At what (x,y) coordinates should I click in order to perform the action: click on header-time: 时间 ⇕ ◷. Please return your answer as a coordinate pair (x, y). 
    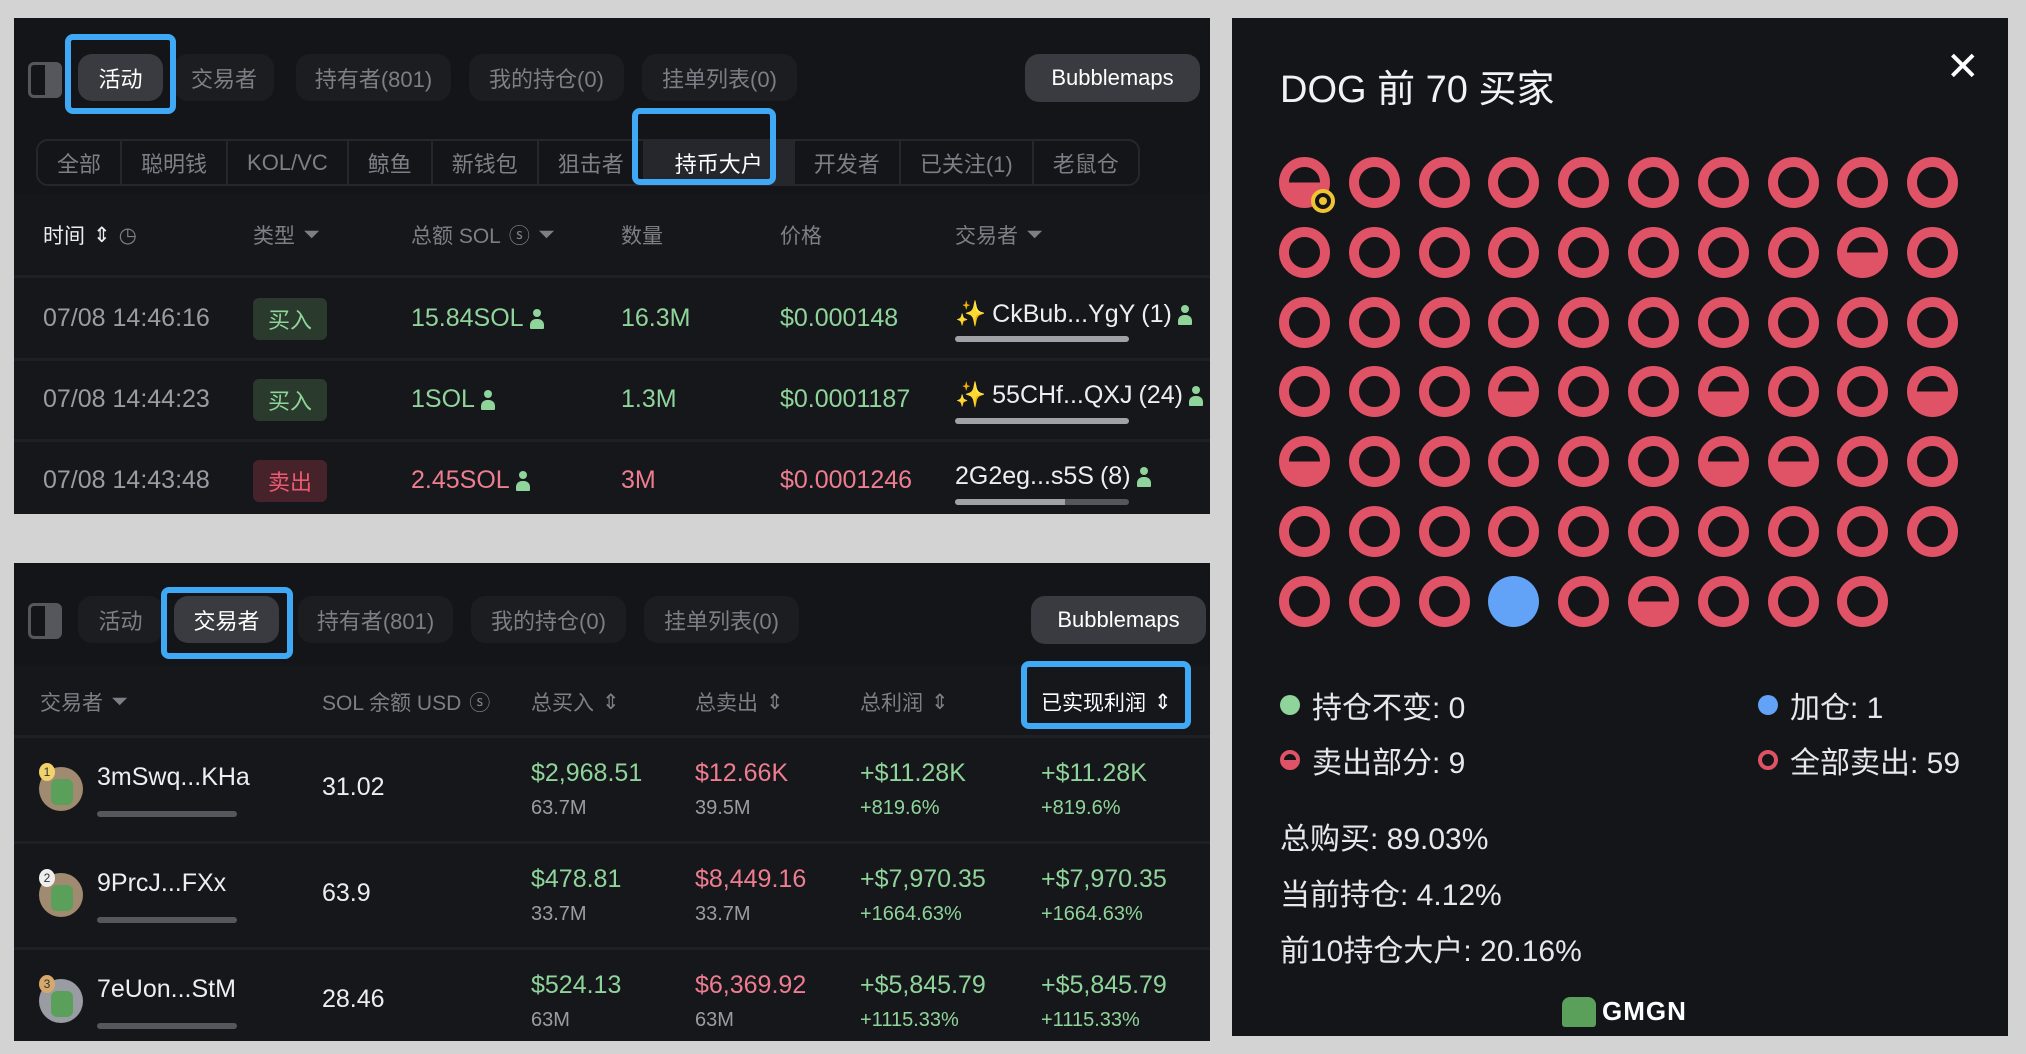
    Looking at the image, I should click on (90, 236).